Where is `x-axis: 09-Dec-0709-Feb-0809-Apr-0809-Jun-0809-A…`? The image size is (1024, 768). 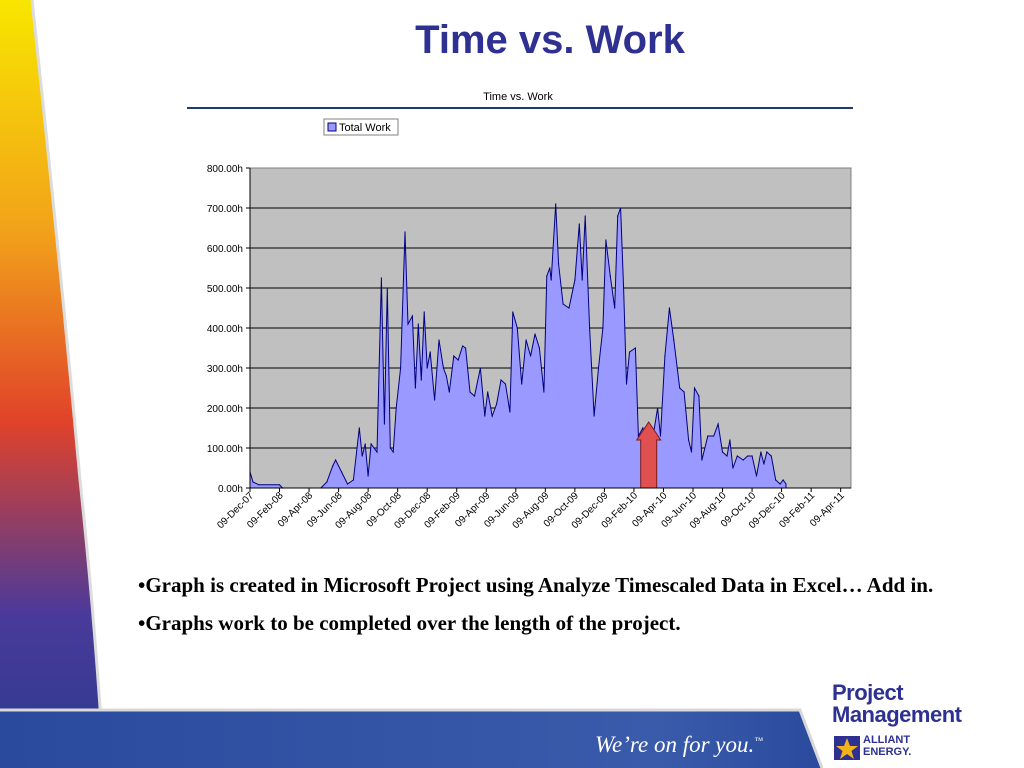
x-axis: 09-Dec-0709-Feb-0809-Apr-0809-Jun-0809-A… is located at coordinates (533, 509).